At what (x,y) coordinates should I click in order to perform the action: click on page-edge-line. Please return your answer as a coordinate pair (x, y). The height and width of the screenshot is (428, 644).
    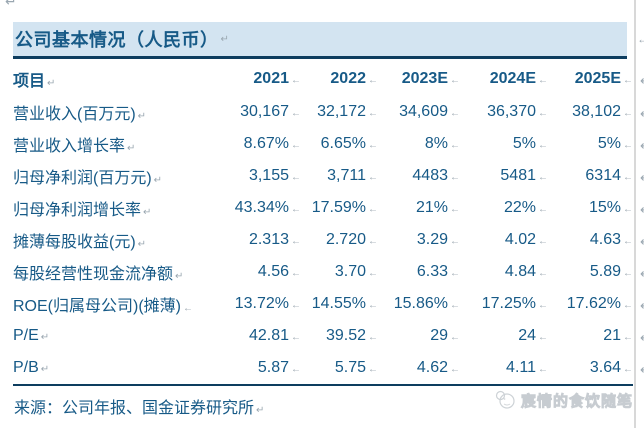
    Looking at the image, I should click on (635, 214).